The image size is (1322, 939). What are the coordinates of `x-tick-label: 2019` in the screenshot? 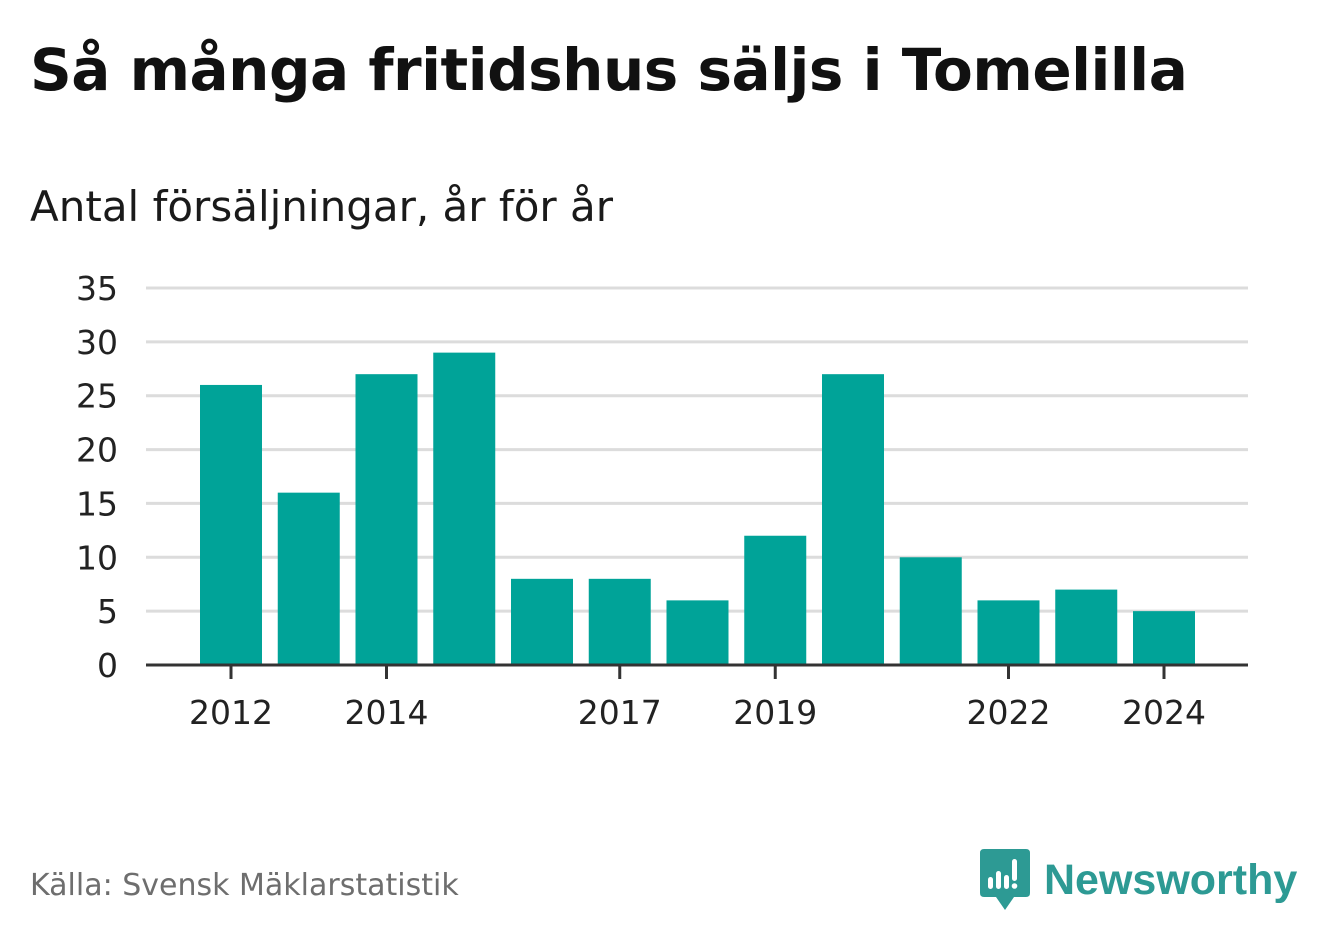 It's located at (775, 712).